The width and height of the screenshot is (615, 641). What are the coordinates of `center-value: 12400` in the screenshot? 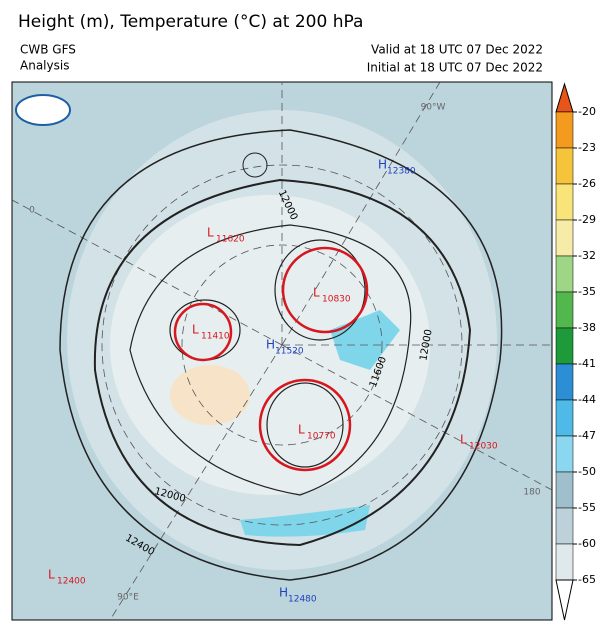 It's located at (71, 582).